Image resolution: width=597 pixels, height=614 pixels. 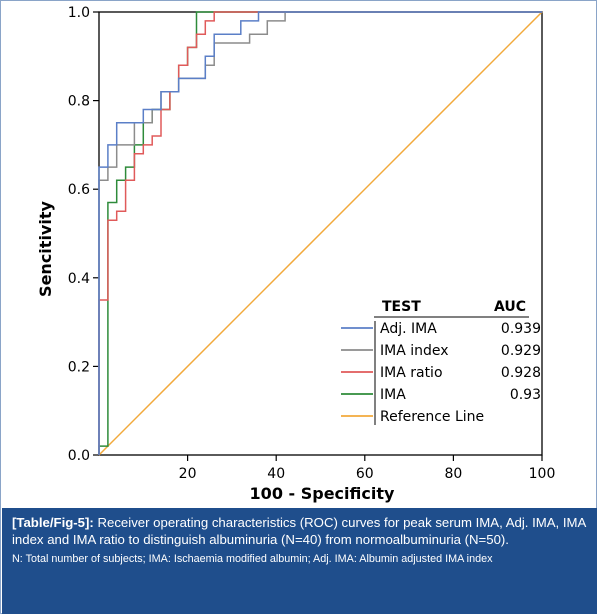 I want to click on x-tick-label: 60, so click(x=365, y=474).